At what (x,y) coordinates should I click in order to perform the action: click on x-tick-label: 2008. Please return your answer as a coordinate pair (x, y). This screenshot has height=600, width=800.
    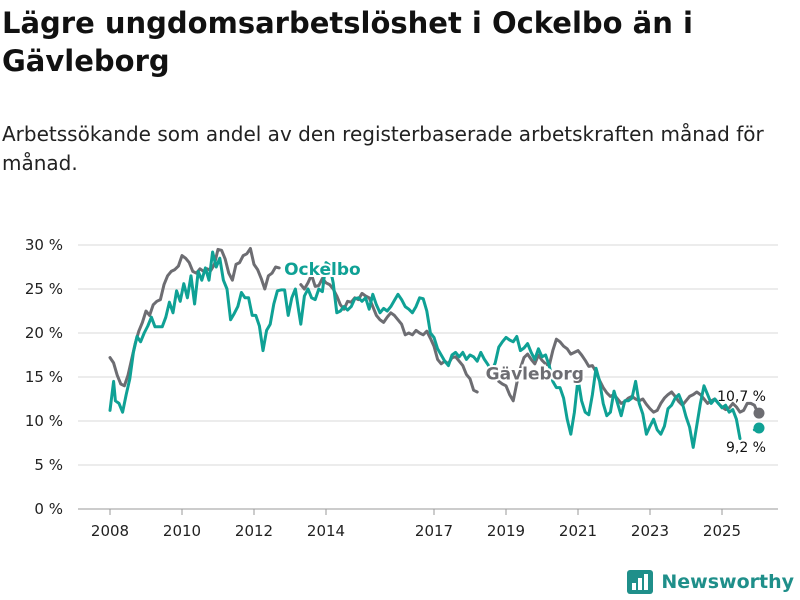
    Looking at the image, I should click on (110, 531).